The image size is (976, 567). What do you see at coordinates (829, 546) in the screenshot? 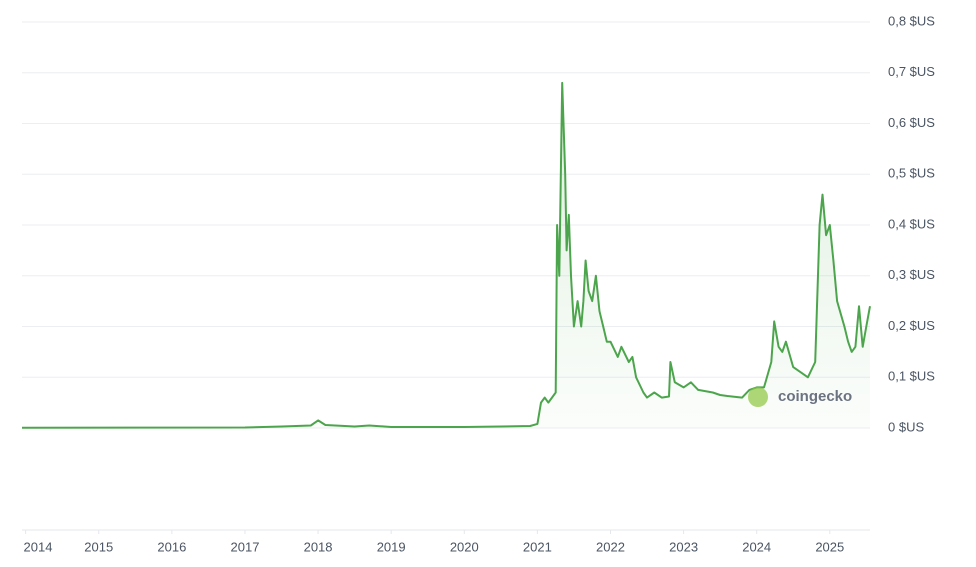
I see `x-tick-label: 2025` at bounding box center [829, 546].